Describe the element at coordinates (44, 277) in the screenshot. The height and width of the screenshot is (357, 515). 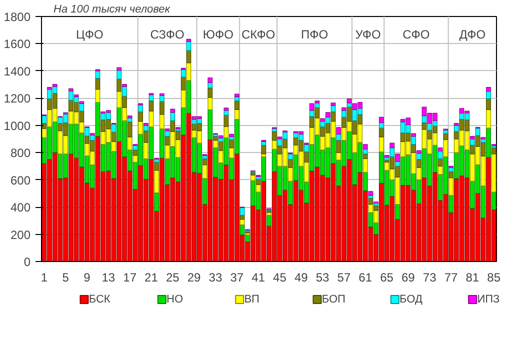
I see `x-tick-label: 1` at that location.